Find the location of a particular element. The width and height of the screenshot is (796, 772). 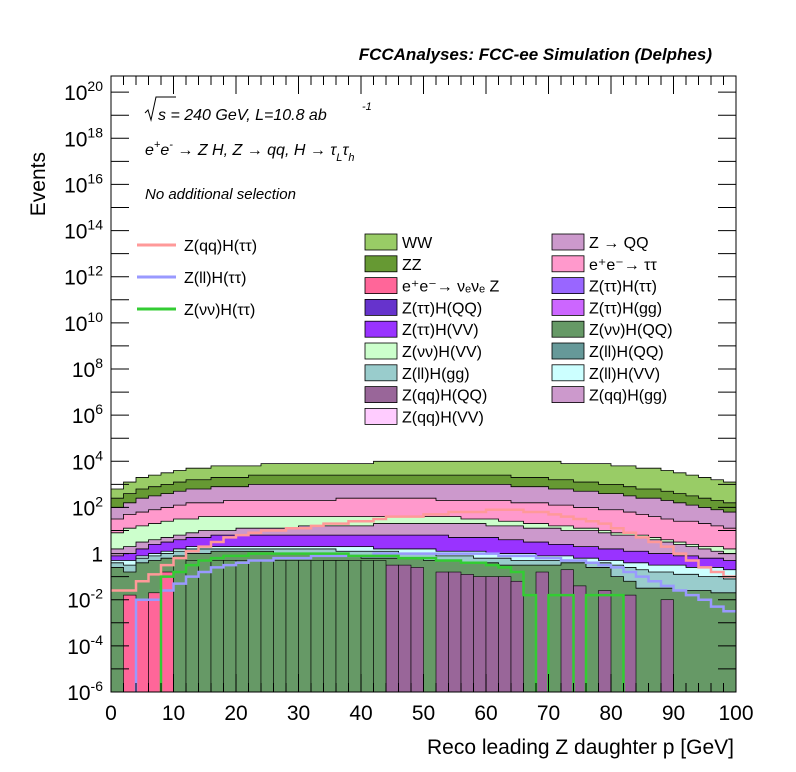

legend-item-z-qq: Z → QQ is located at coordinates (600, 242).